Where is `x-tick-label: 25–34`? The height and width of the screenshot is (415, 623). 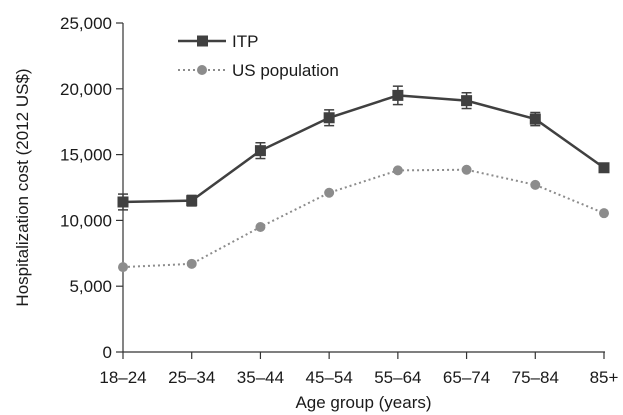 x-tick-label: 25–34 is located at coordinates (191, 377).